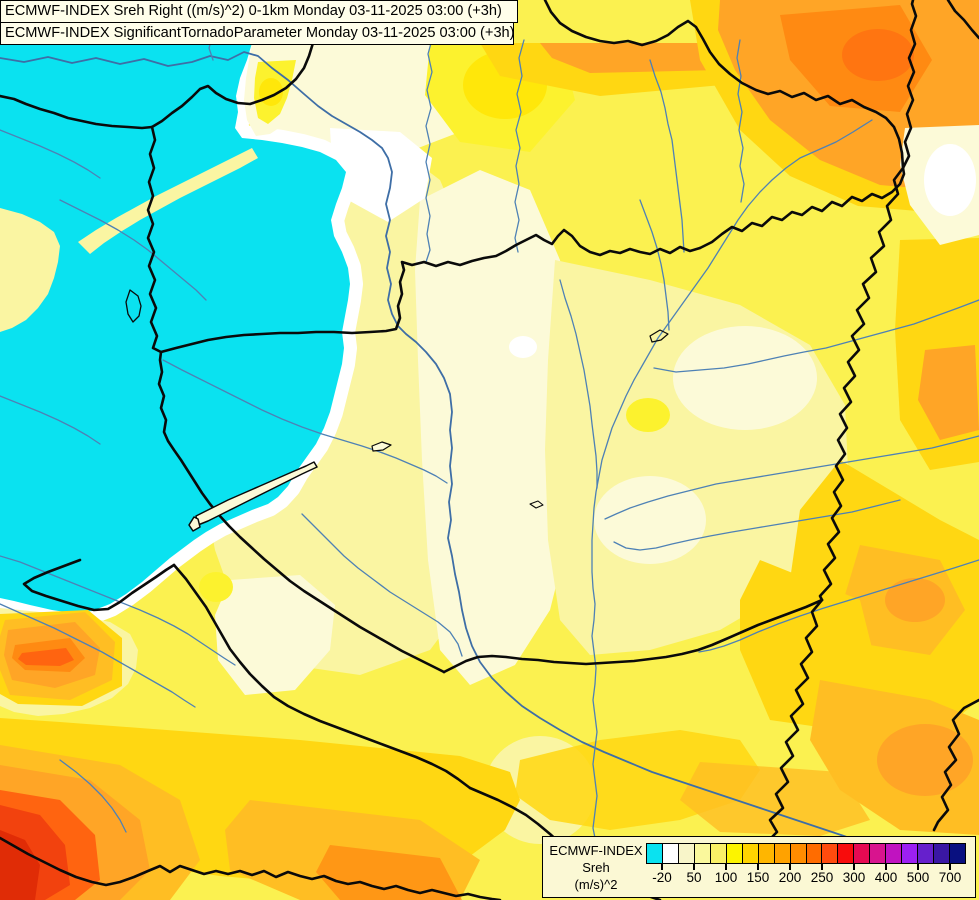 This screenshot has height=900, width=979. Describe the element at coordinates (382, 585) in the screenshot. I see `sio-river` at that location.